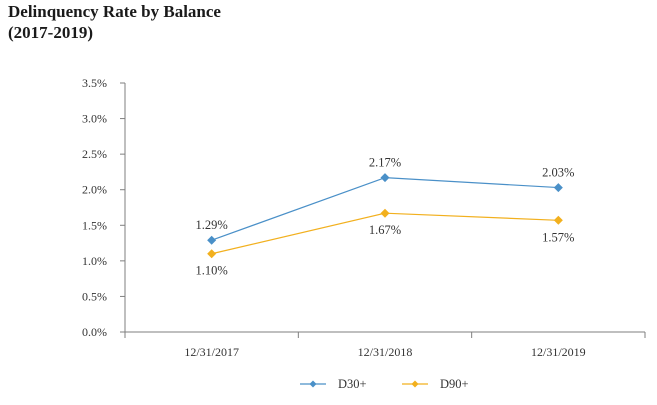 Image resolution: width=657 pixels, height=405 pixels. What do you see at coordinates (212, 225) in the screenshot?
I see `data-label: 1.29%` at bounding box center [212, 225].